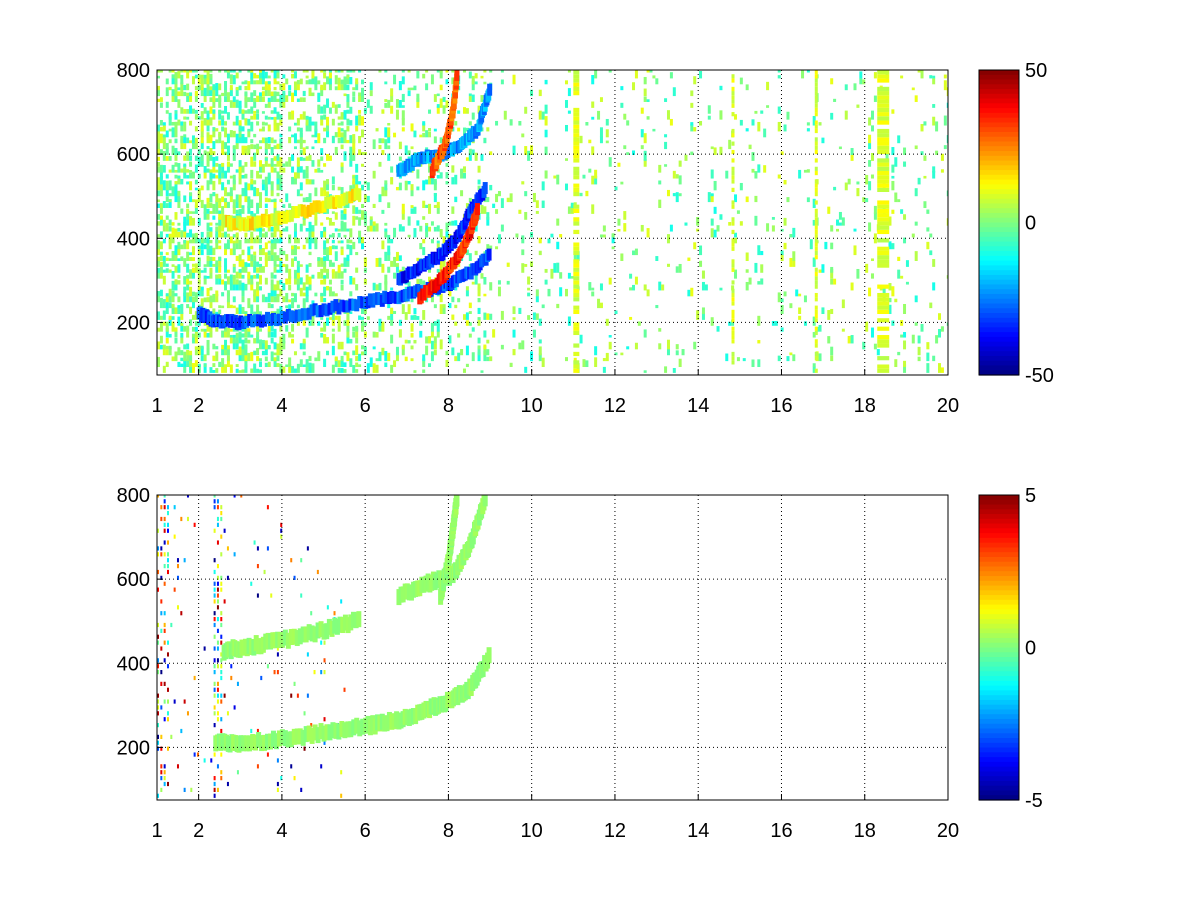 This screenshot has width=1200, height=900. Describe the element at coordinates (698, 406) in the screenshot. I see `x-tick-label: 14` at that location.